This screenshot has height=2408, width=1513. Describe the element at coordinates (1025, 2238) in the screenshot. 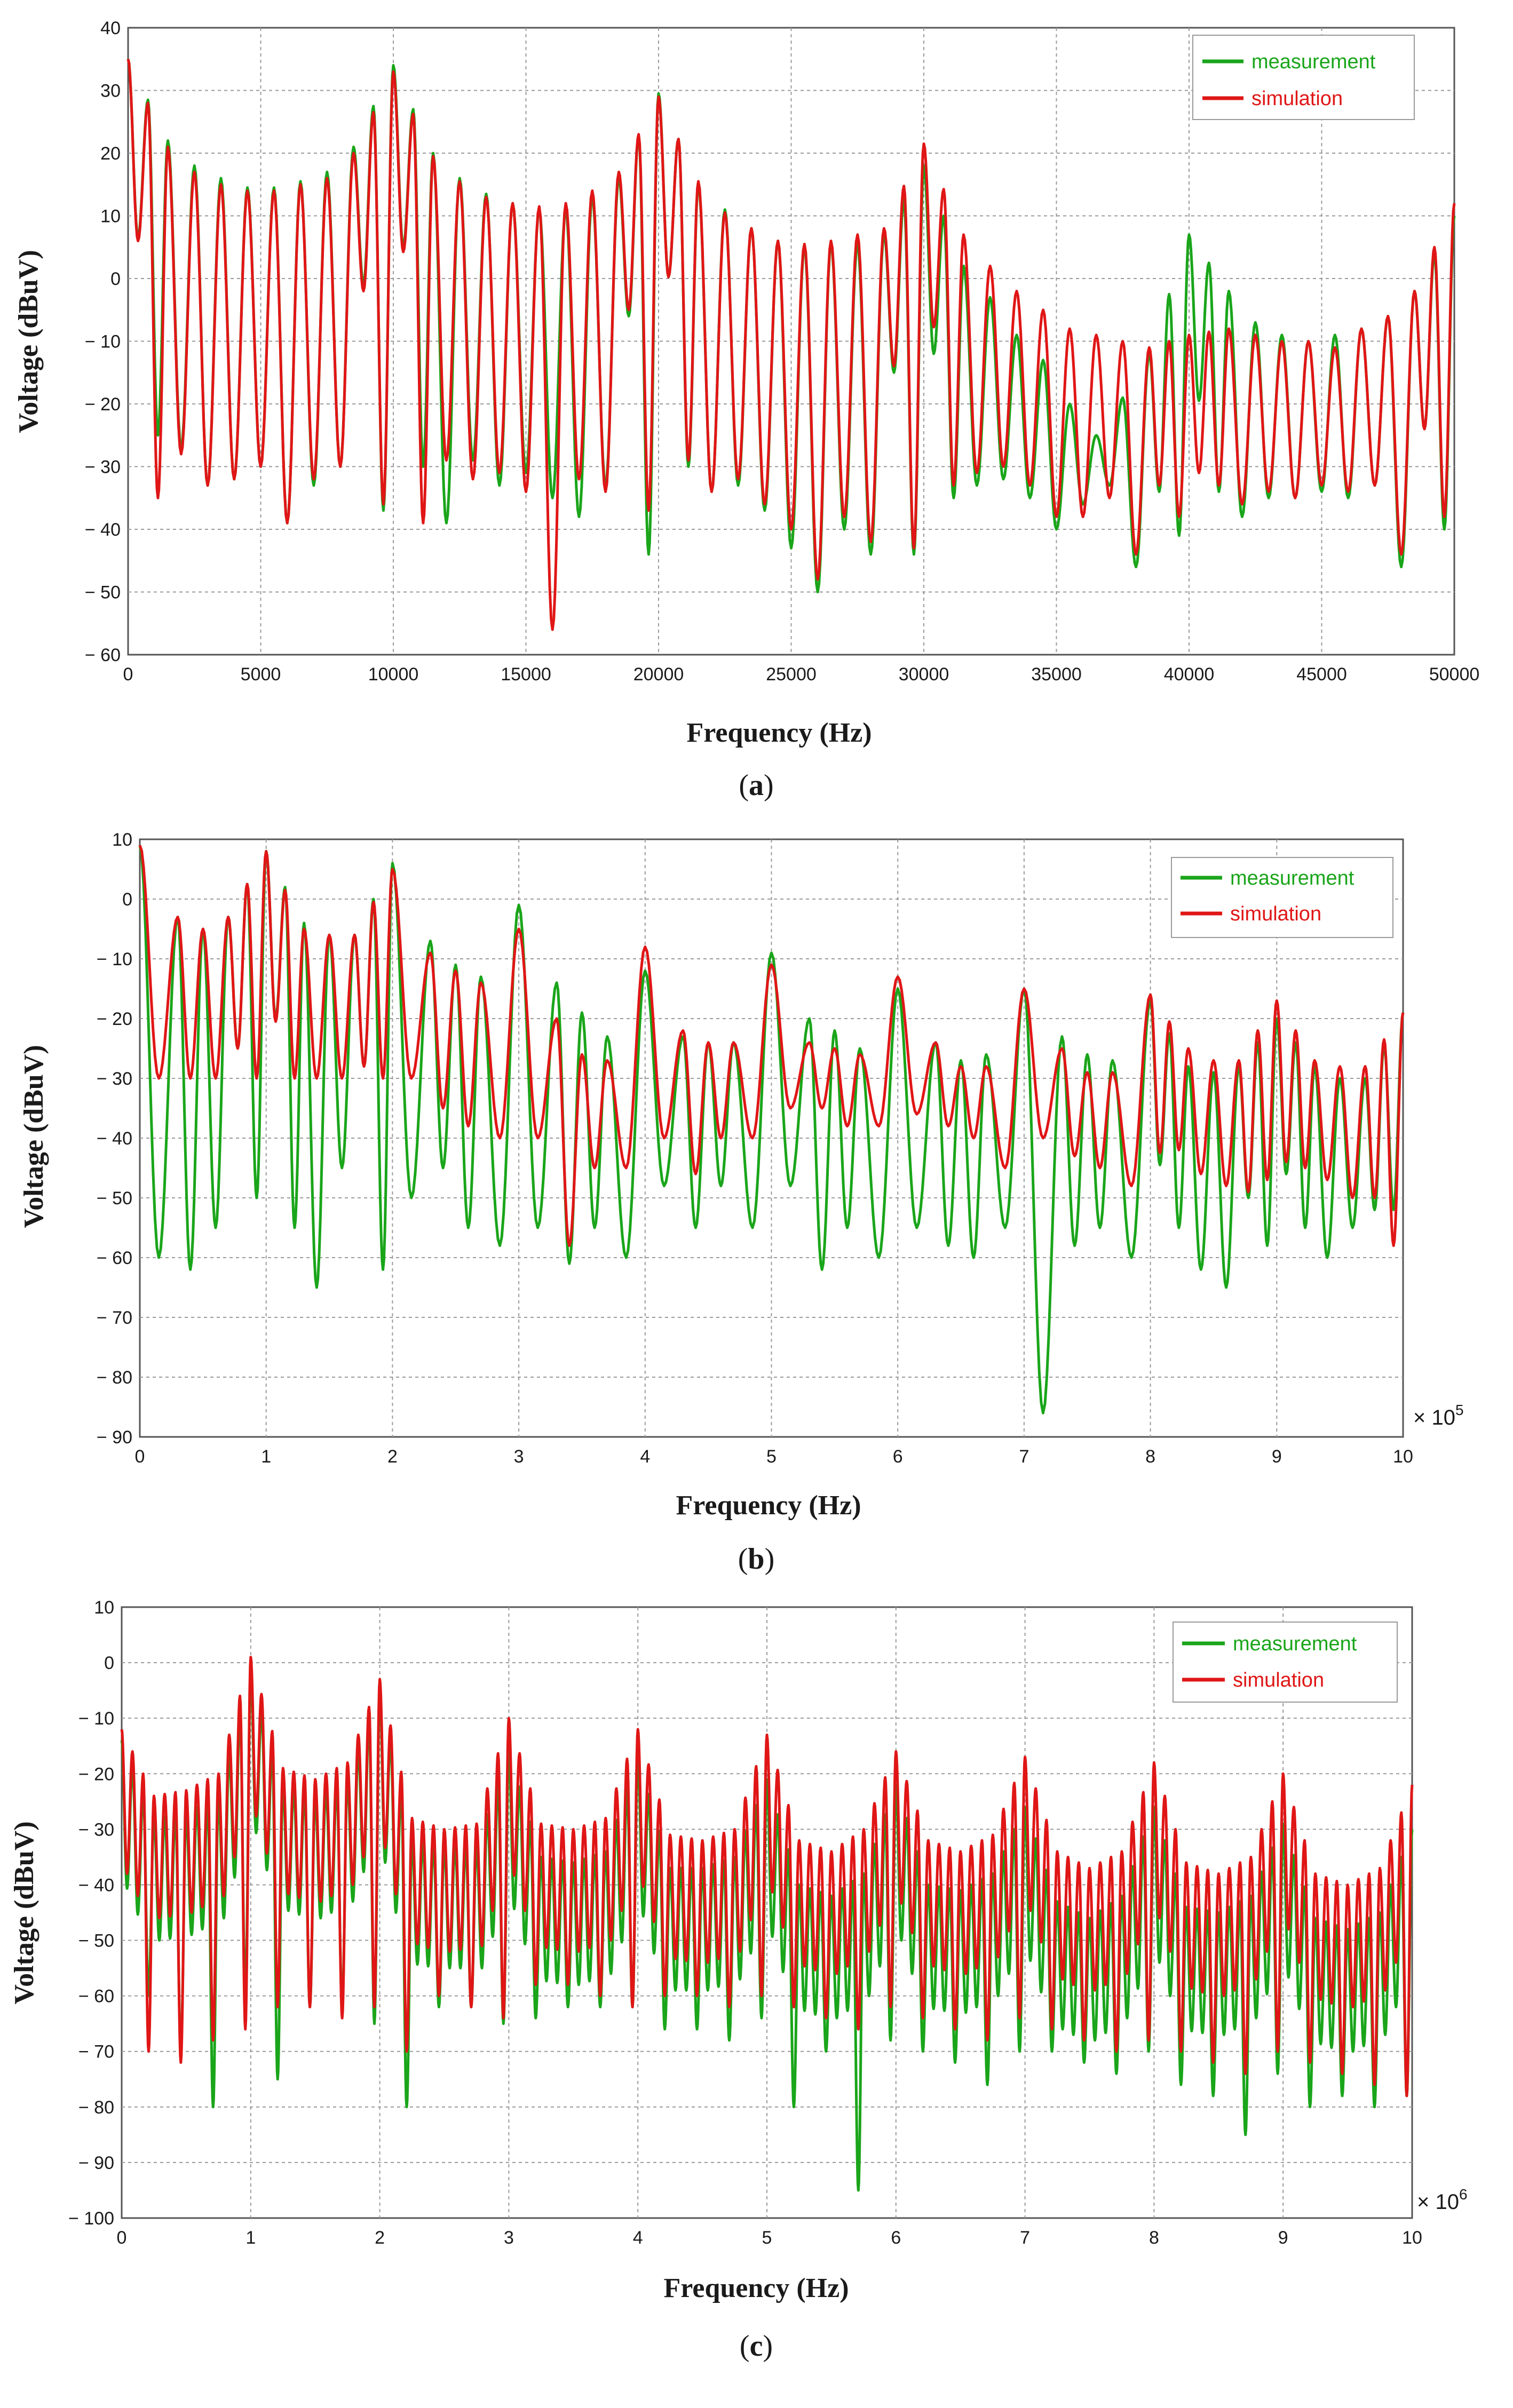

I see `x-tick-label-c: 7` at that location.